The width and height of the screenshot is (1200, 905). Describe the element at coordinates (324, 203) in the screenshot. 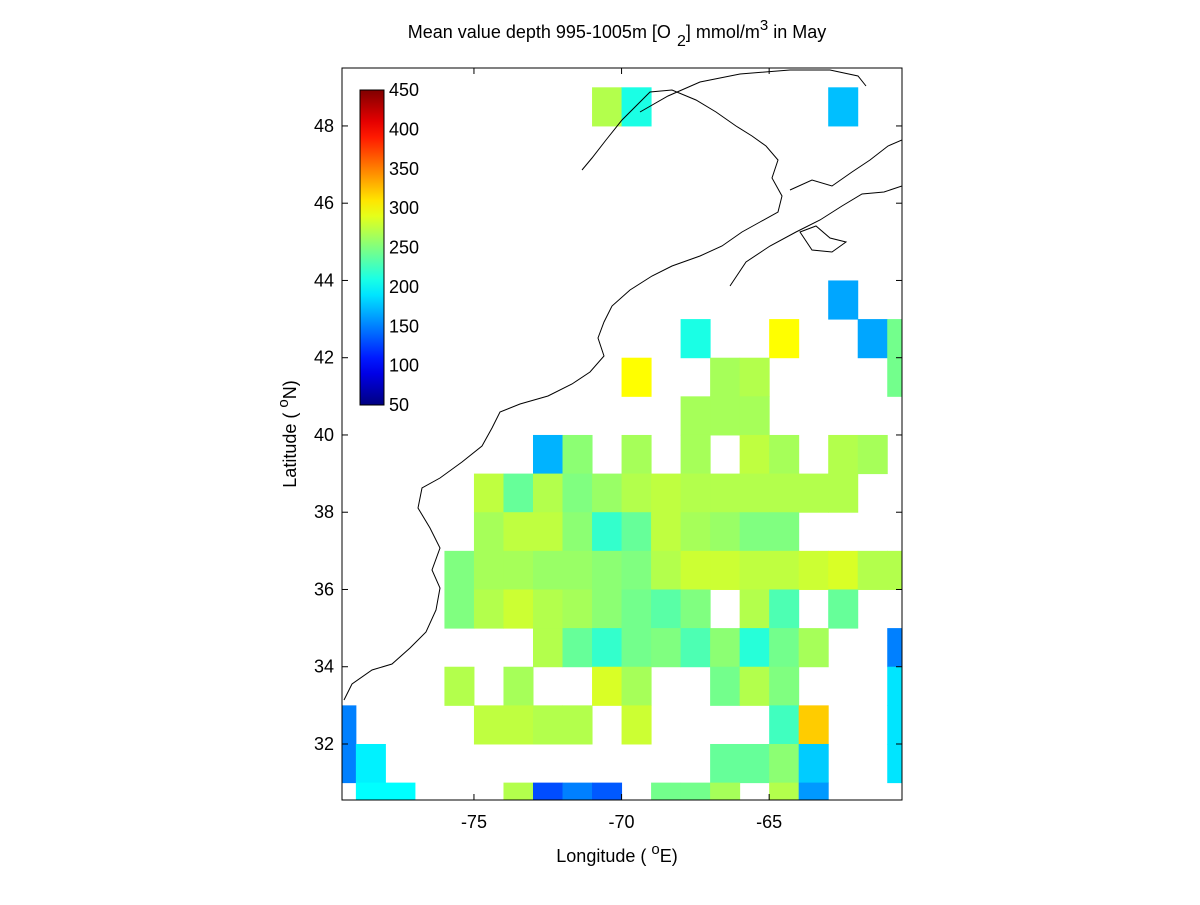

I see `y-tick-label: 46` at that location.